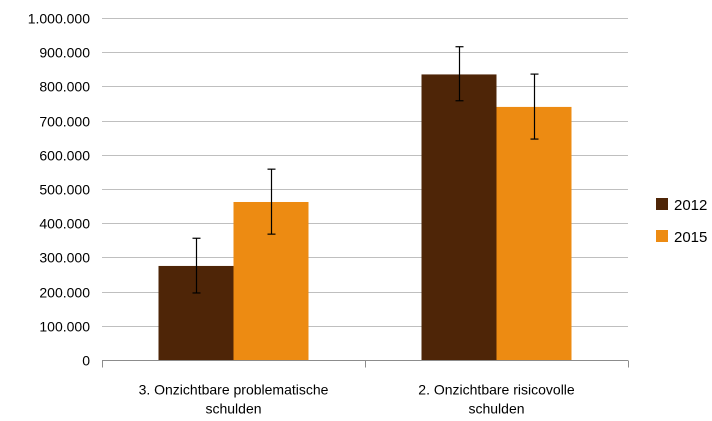 The image size is (712, 421). Describe the element at coordinates (234, 390) in the screenshot. I see `category-label-line: 3. Onzichtbare problematische` at that location.